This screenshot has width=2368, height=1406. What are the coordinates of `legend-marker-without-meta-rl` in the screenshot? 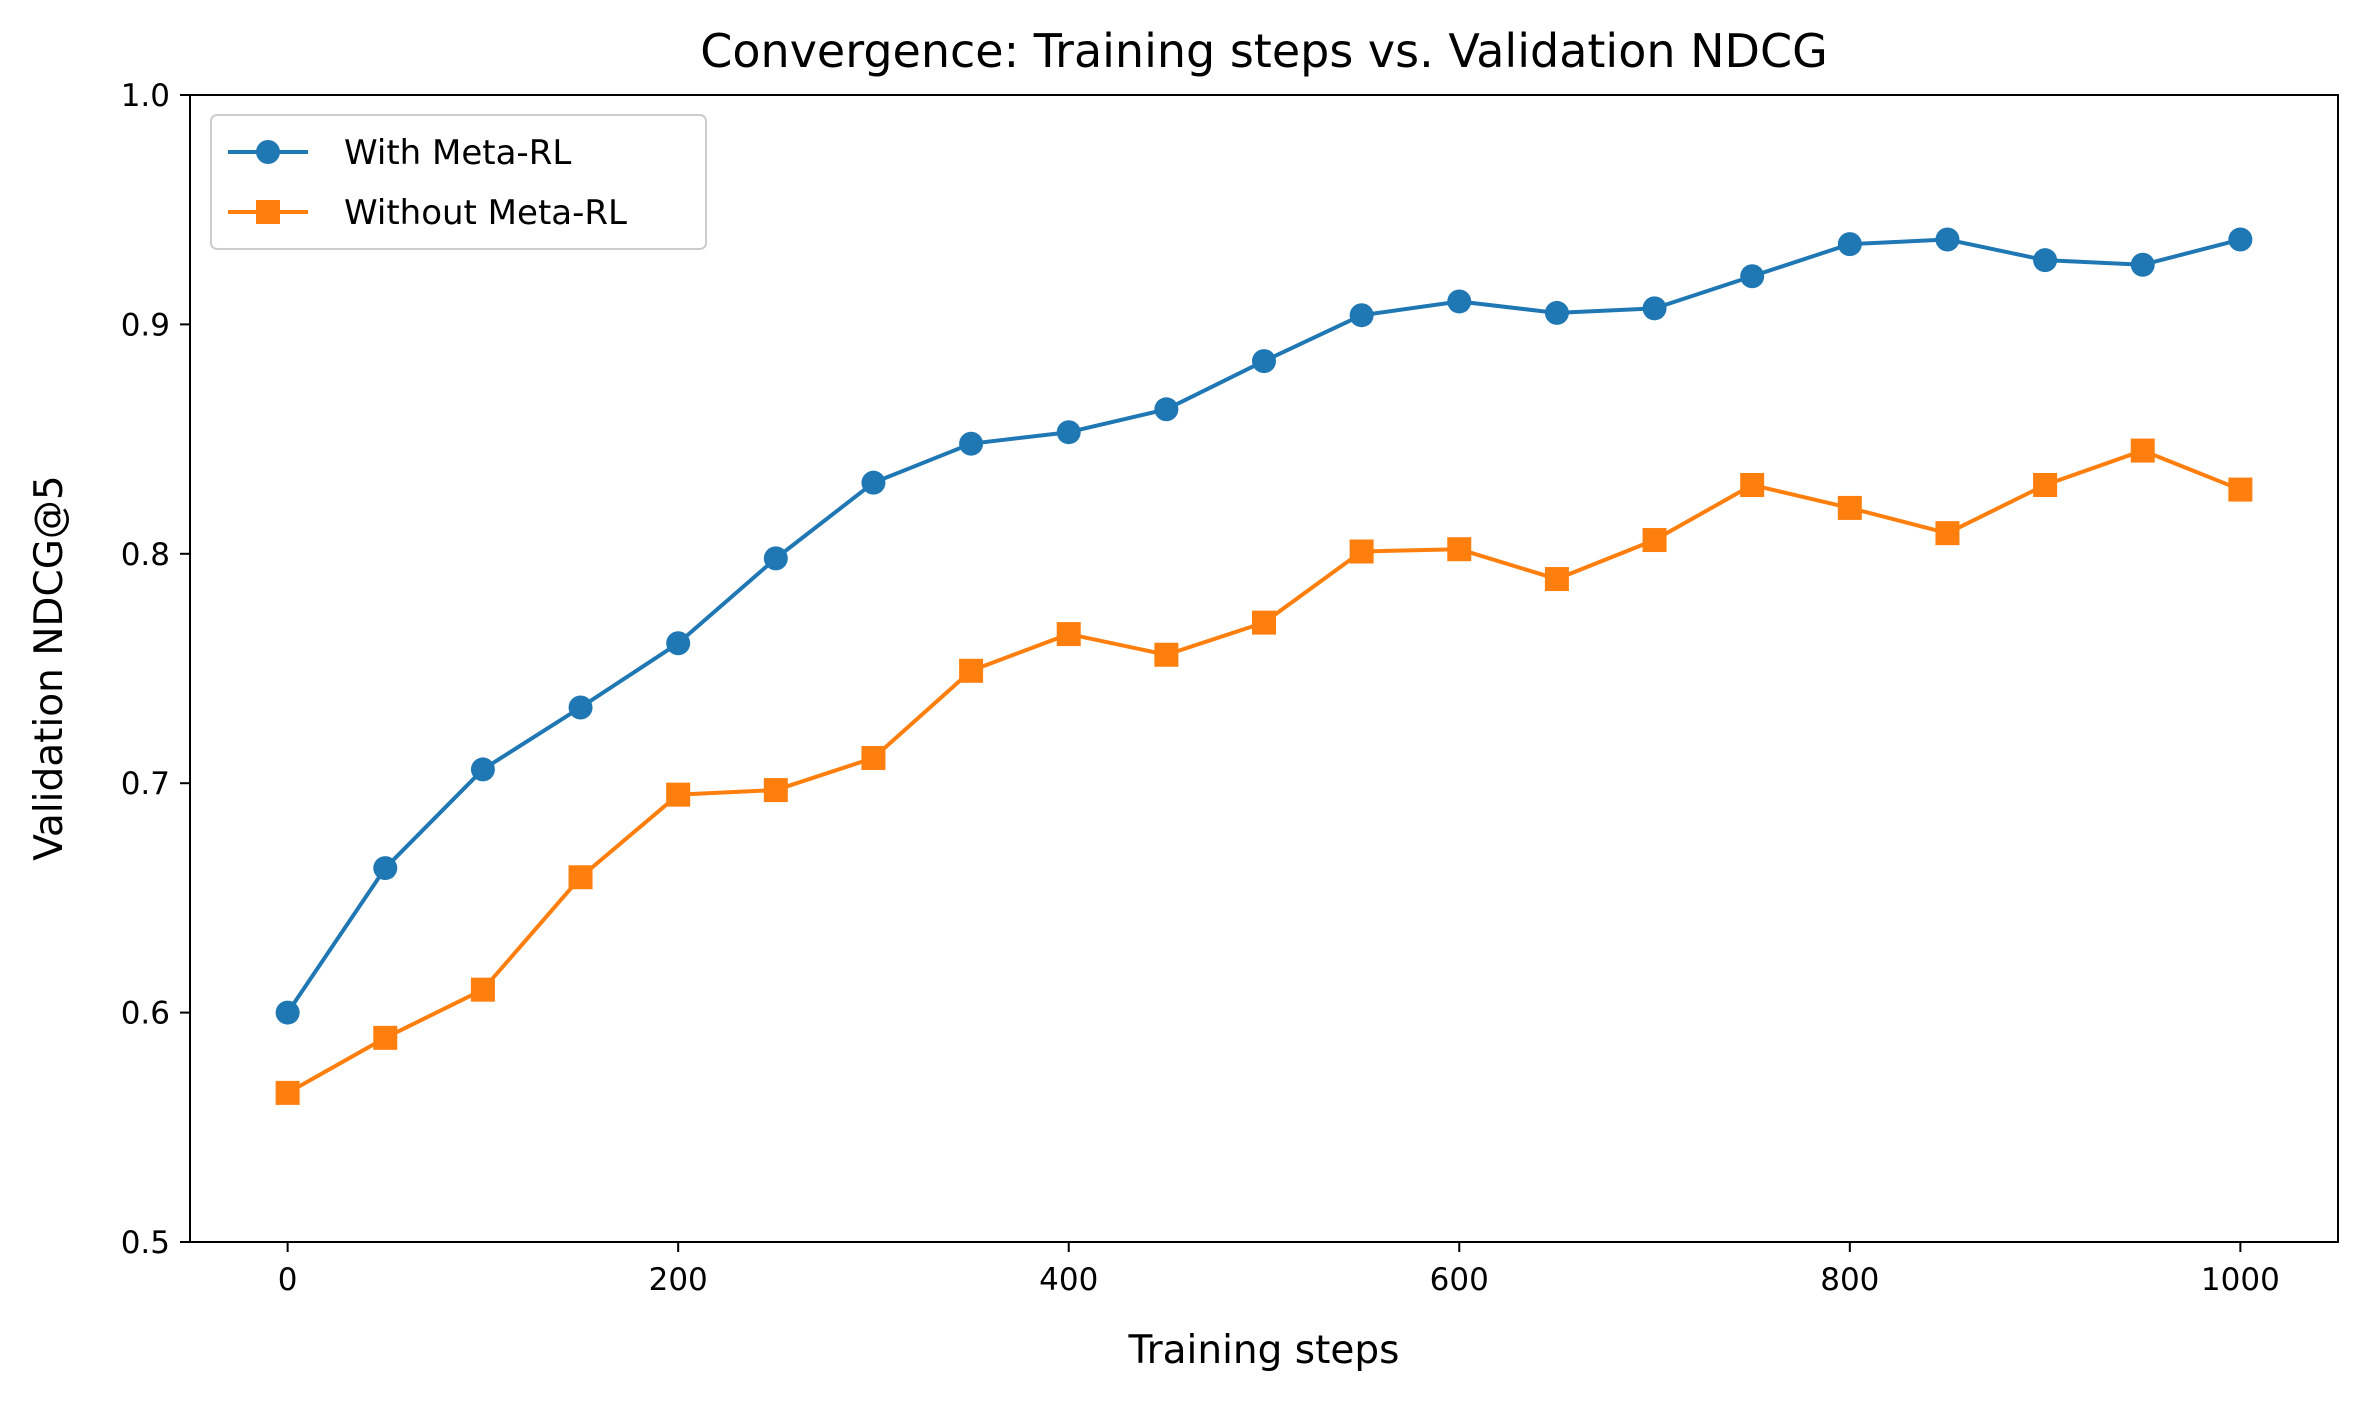 It's located at (268, 212).